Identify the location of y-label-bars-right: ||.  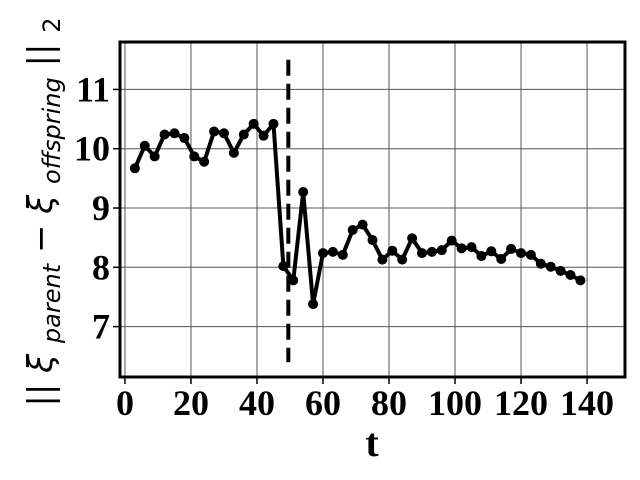
(41, 55).